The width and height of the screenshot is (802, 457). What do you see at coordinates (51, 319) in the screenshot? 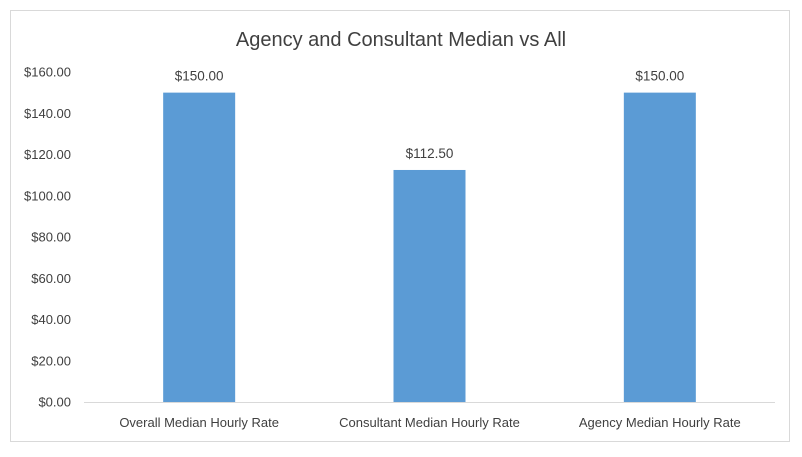
I see `y-tick-label: $40.00` at bounding box center [51, 319].